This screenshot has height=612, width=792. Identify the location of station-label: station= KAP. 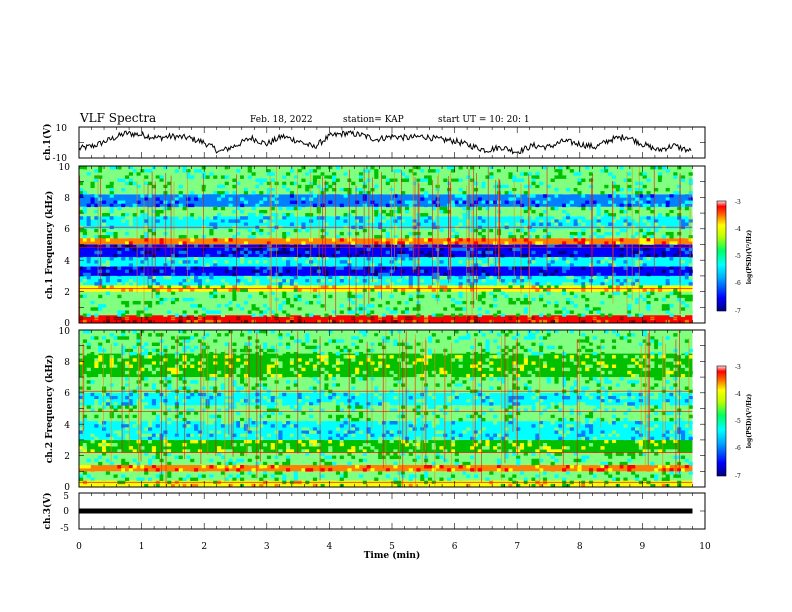
(373, 120).